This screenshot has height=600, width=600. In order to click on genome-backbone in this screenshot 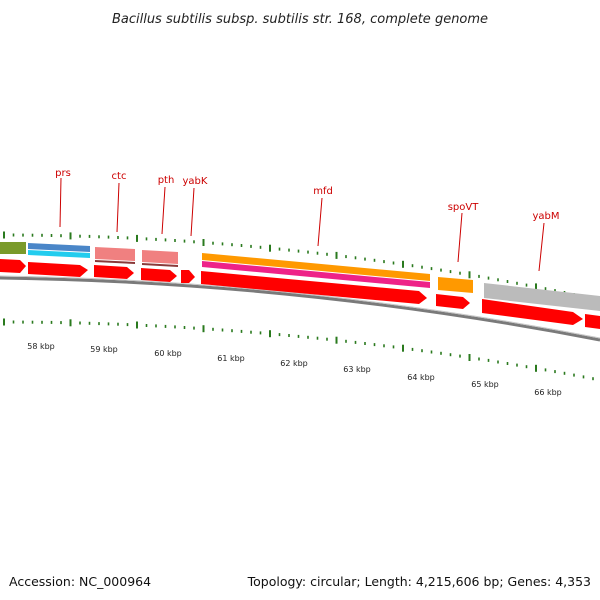, I will do `click(300, 309)`.